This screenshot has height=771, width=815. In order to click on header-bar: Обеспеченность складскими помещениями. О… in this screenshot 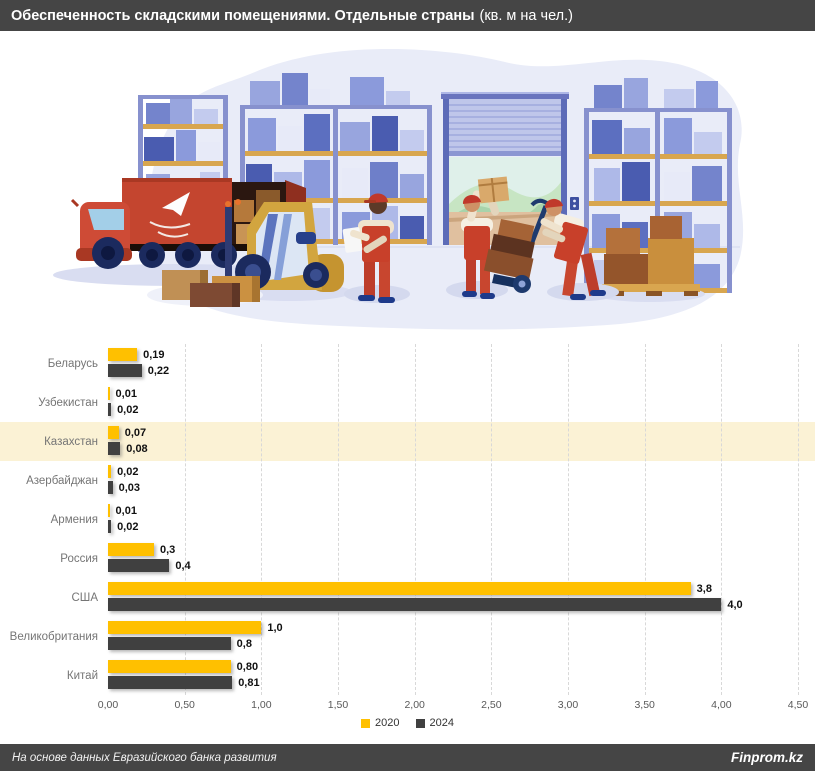, I will do `click(407, 15)`.